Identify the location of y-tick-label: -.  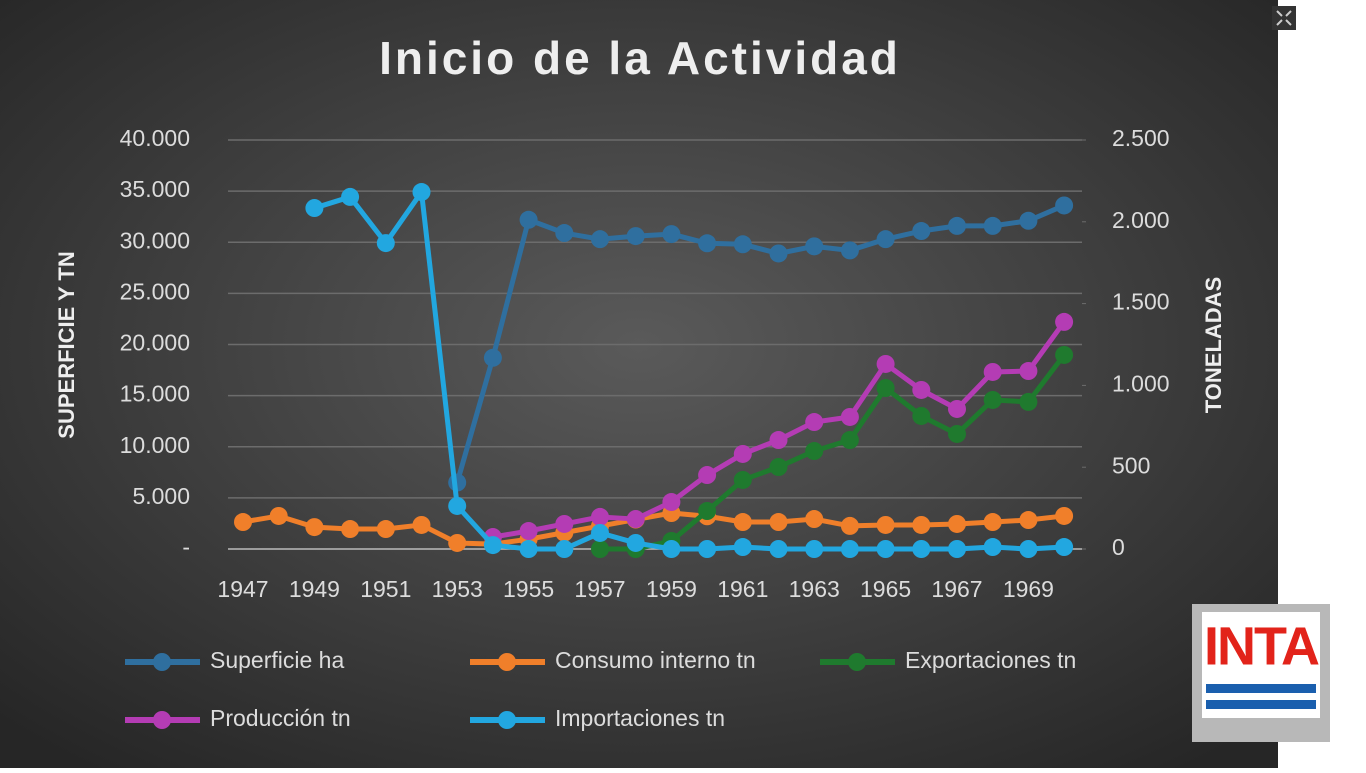
(186, 547).